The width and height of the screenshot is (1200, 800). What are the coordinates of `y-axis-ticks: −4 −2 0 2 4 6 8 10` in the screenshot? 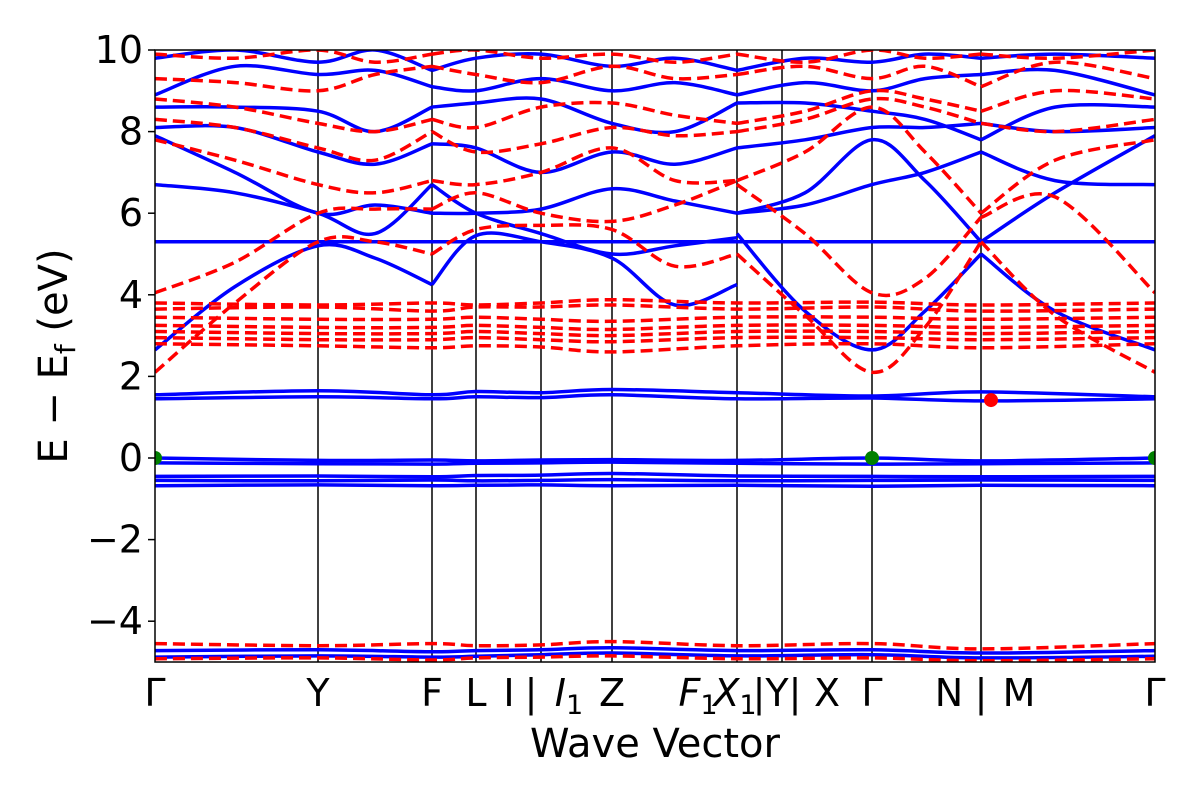 It's located at (121, 335).